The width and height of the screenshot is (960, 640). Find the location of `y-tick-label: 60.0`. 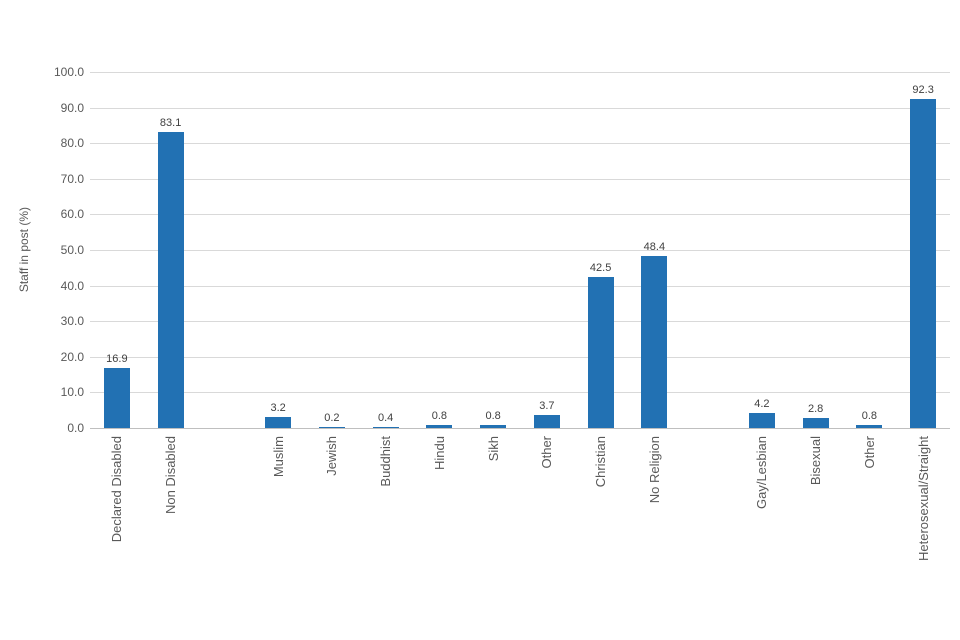

y-tick-label: 60.0 is located at coordinates (72, 214).